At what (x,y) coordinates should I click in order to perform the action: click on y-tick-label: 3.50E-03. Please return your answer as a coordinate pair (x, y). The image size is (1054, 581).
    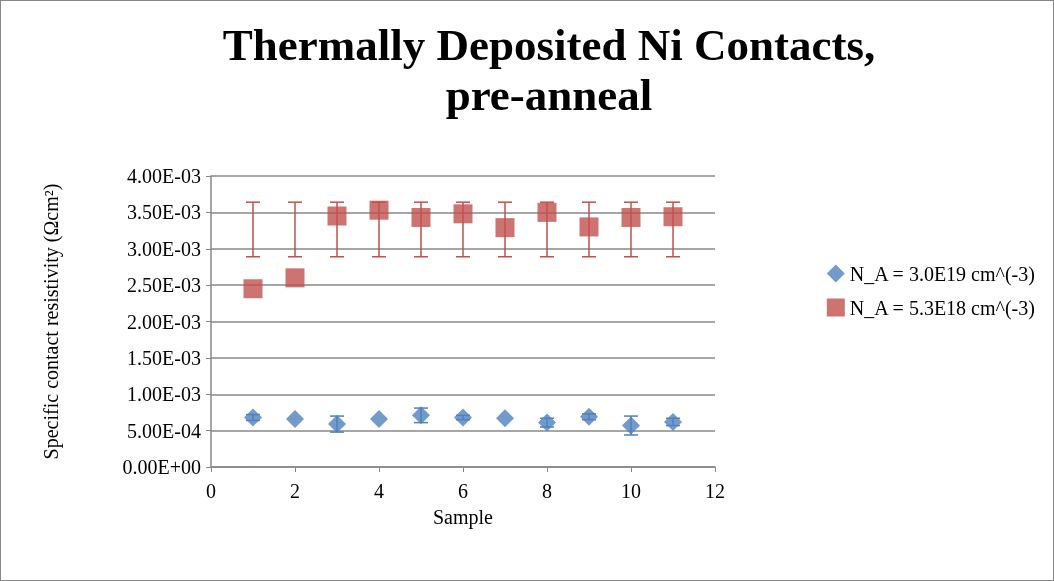
    Looking at the image, I should click on (164, 212).